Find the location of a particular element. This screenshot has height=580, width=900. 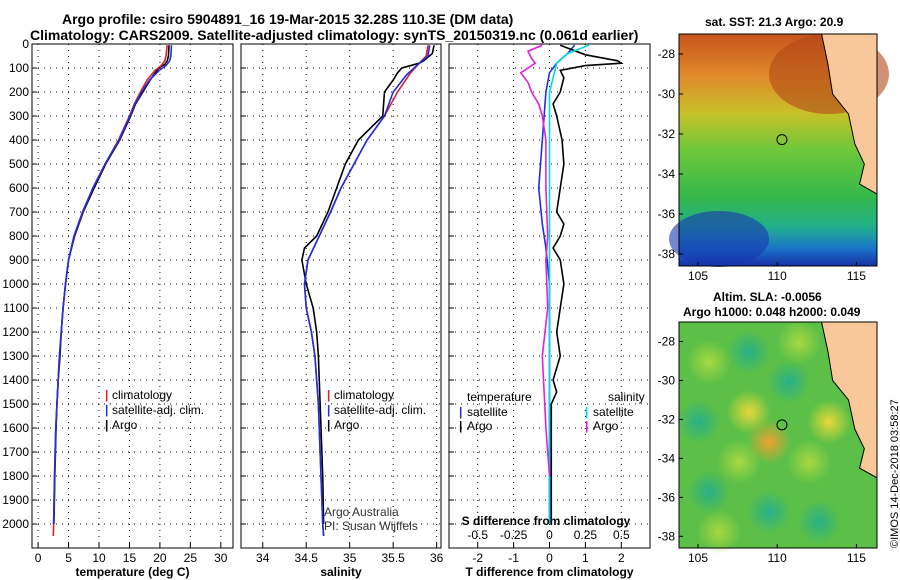

salinity-profile-xlabel: salinity is located at coordinates (341, 572).